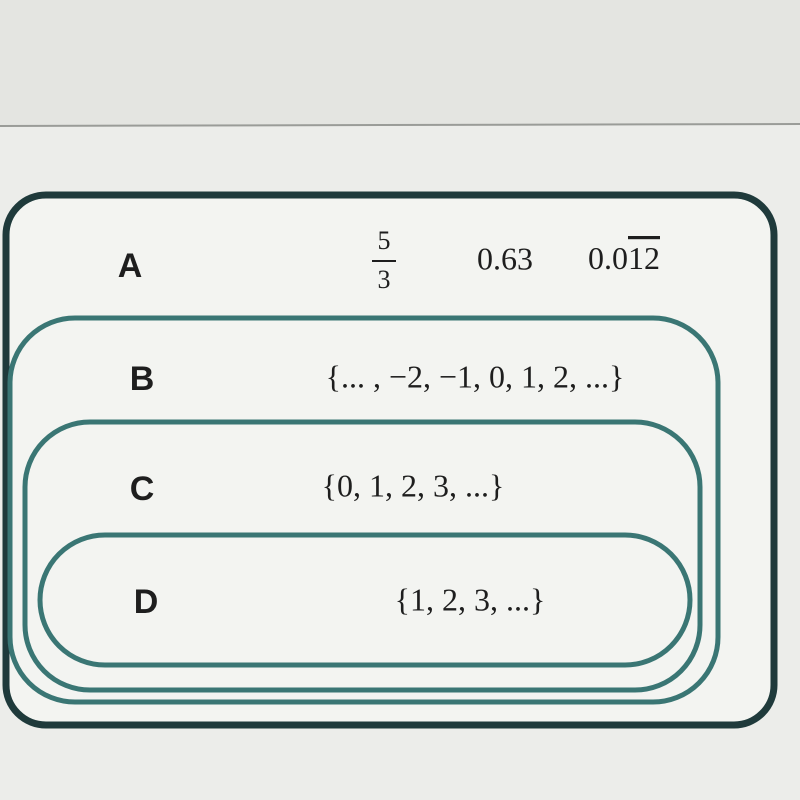 Image resolution: width=800 pixels, height=800 pixels. What do you see at coordinates (146, 602) in the screenshot?
I see `set-label: D` at bounding box center [146, 602].